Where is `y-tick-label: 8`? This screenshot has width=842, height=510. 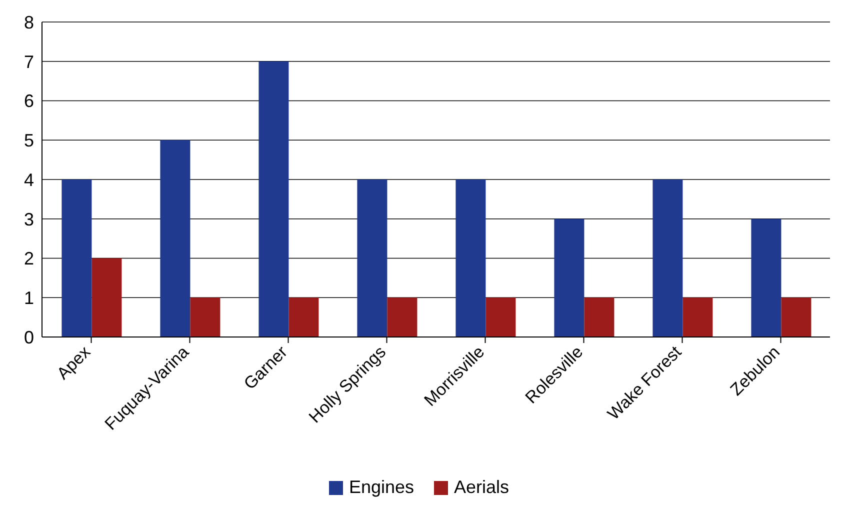 y-tick-label: 8 is located at coordinates (29, 22).